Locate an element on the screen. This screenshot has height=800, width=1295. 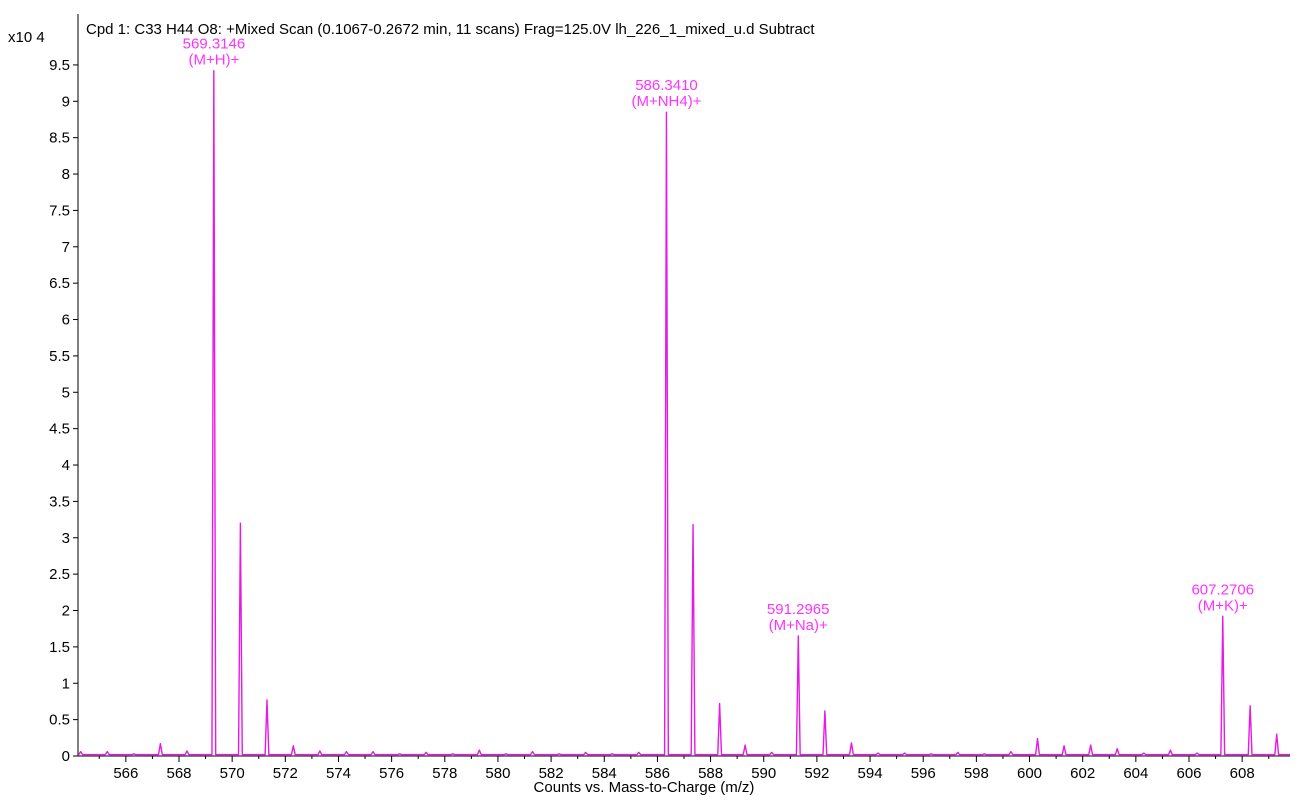
x-tick-label: 566 is located at coordinates (125, 773).